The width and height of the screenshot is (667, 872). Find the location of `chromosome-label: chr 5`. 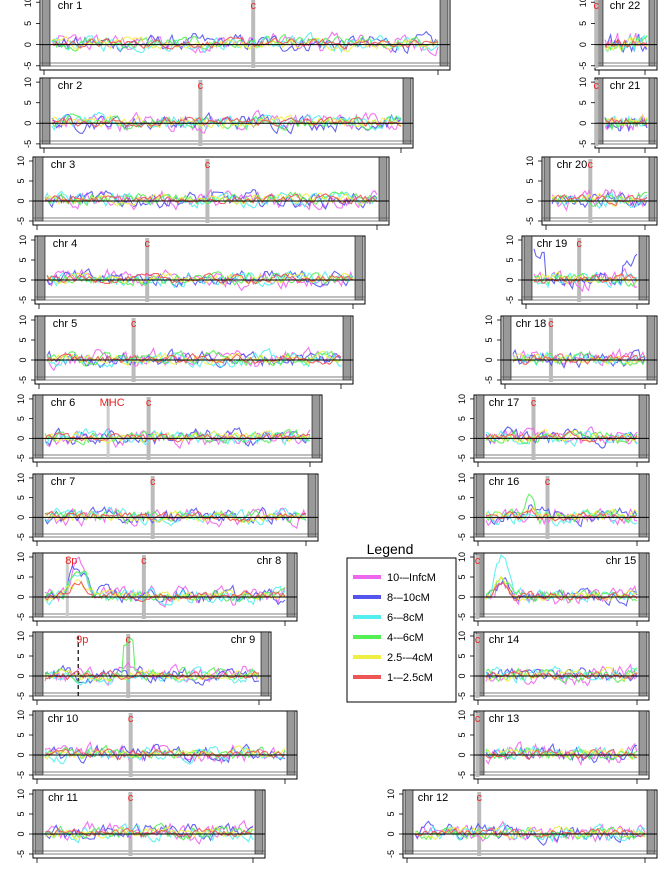

chromosome-label: chr 5 is located at coordinates (65, 324).